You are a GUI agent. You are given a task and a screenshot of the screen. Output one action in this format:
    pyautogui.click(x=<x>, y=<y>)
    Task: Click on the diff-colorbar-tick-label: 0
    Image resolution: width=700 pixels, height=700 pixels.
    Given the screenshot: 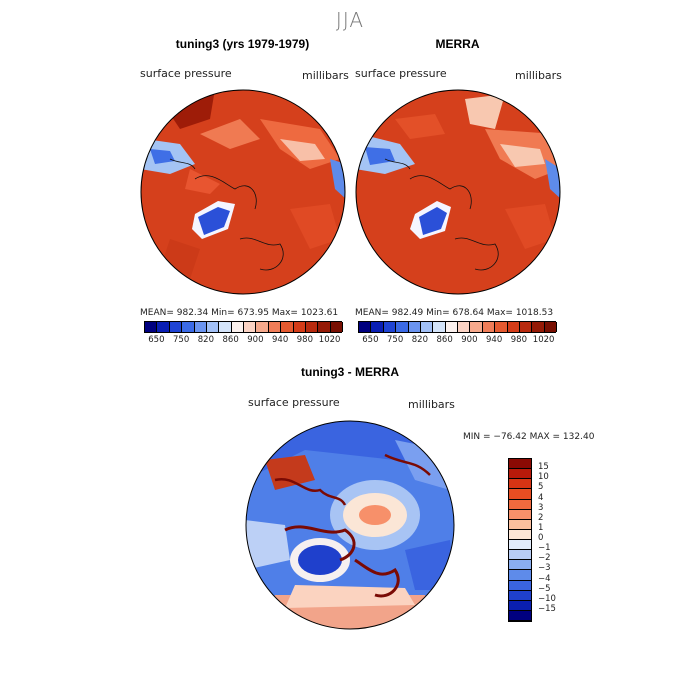 What is the action you would take?
    pyautogui.click(x=541, y=538)
    